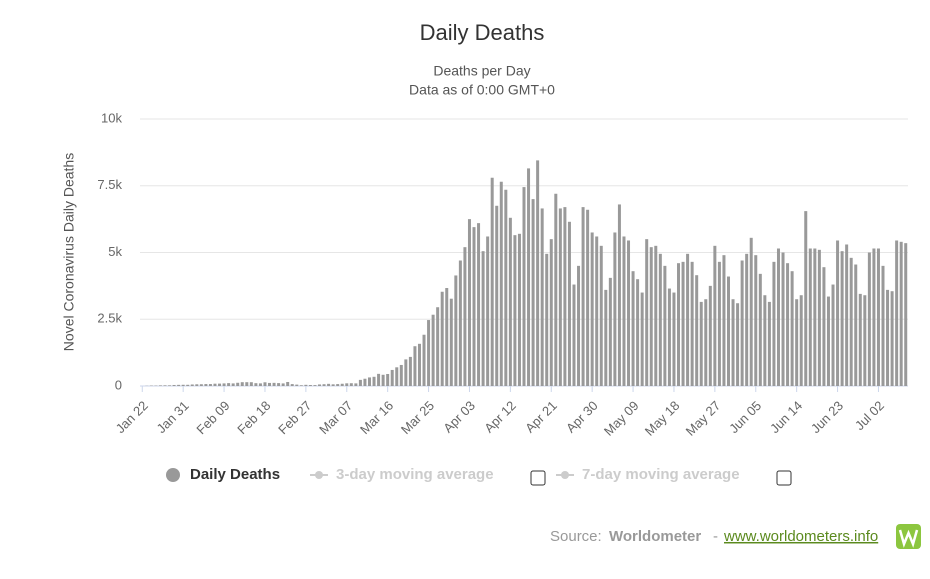 Image resolution: width=930 pixels, height=579 pixels. What do you see at coordinates (415, 474) in the screenshot?
I see `legend-label: 3-day moving average` at bounding box center [415, 474].